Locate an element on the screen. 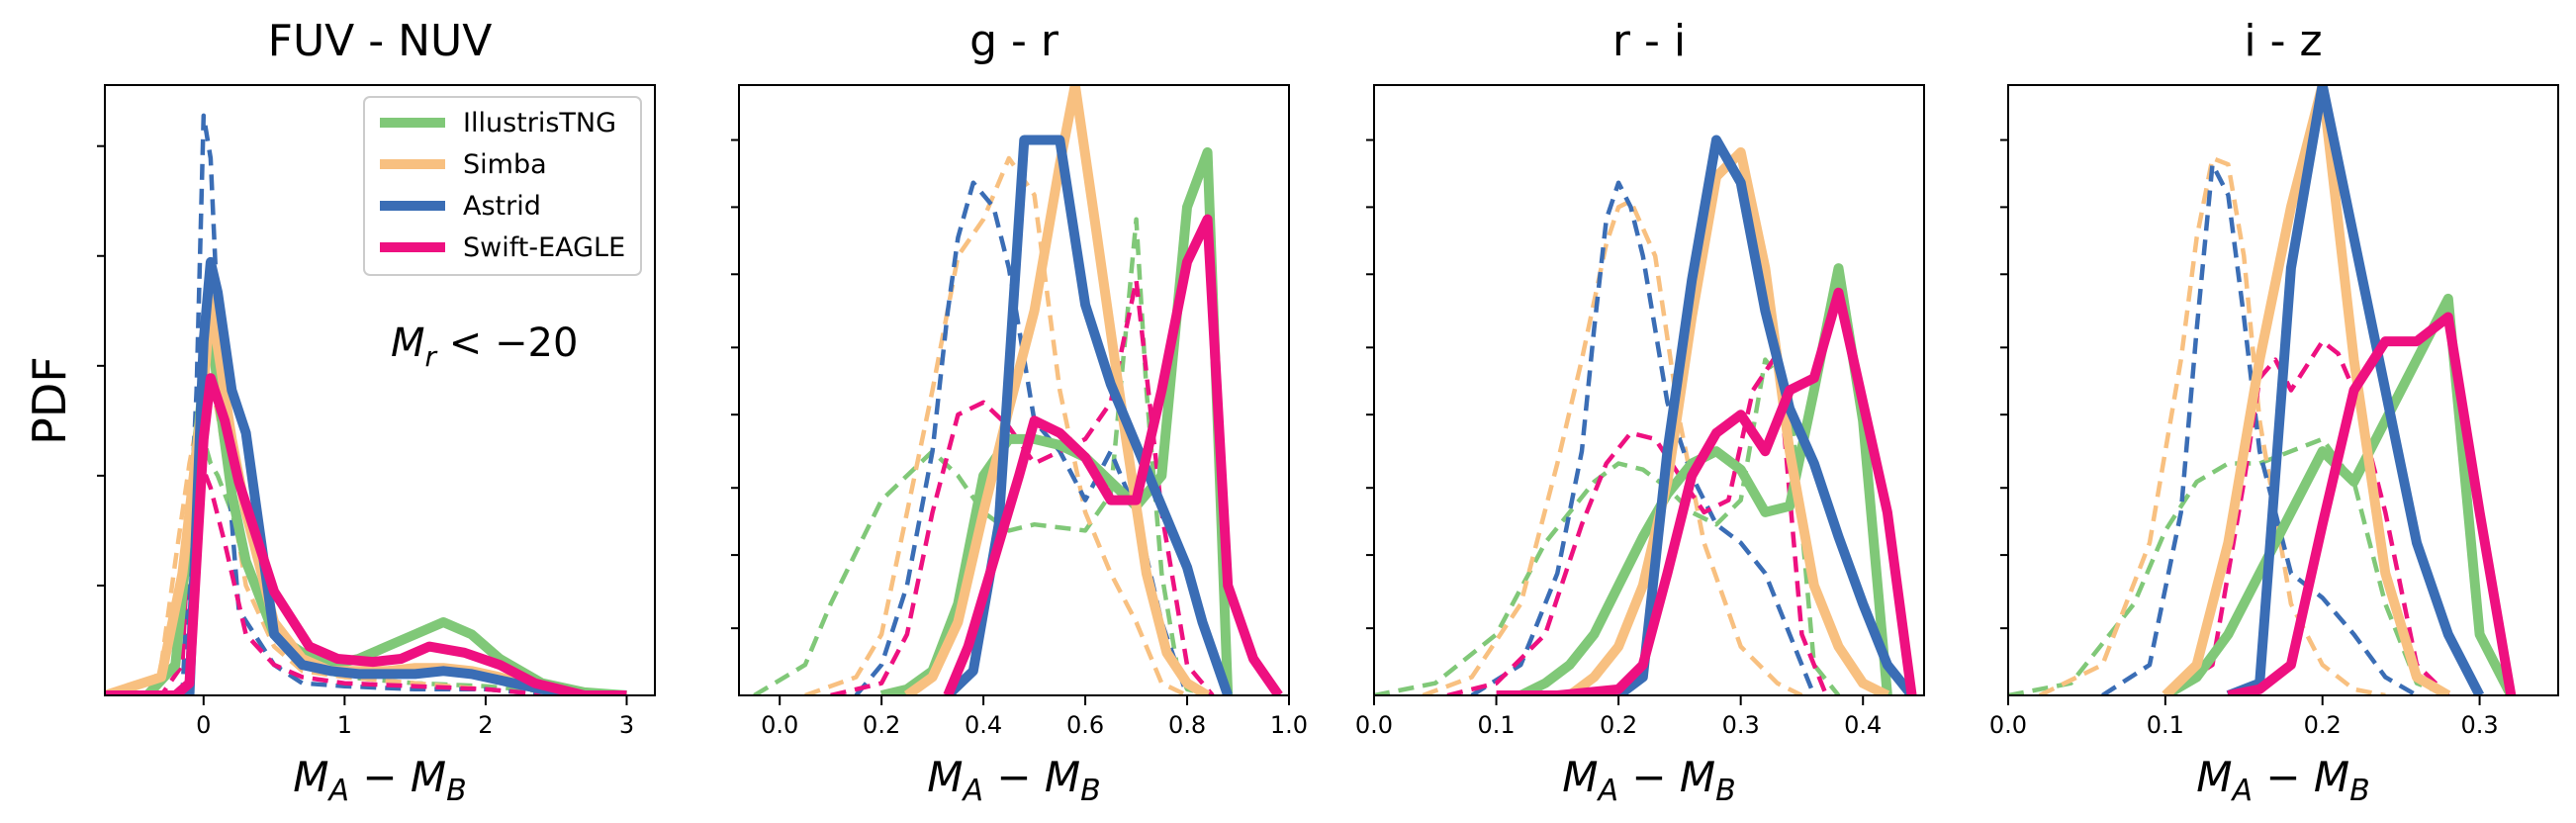  legend-frame is located at coordinates (503, 186).